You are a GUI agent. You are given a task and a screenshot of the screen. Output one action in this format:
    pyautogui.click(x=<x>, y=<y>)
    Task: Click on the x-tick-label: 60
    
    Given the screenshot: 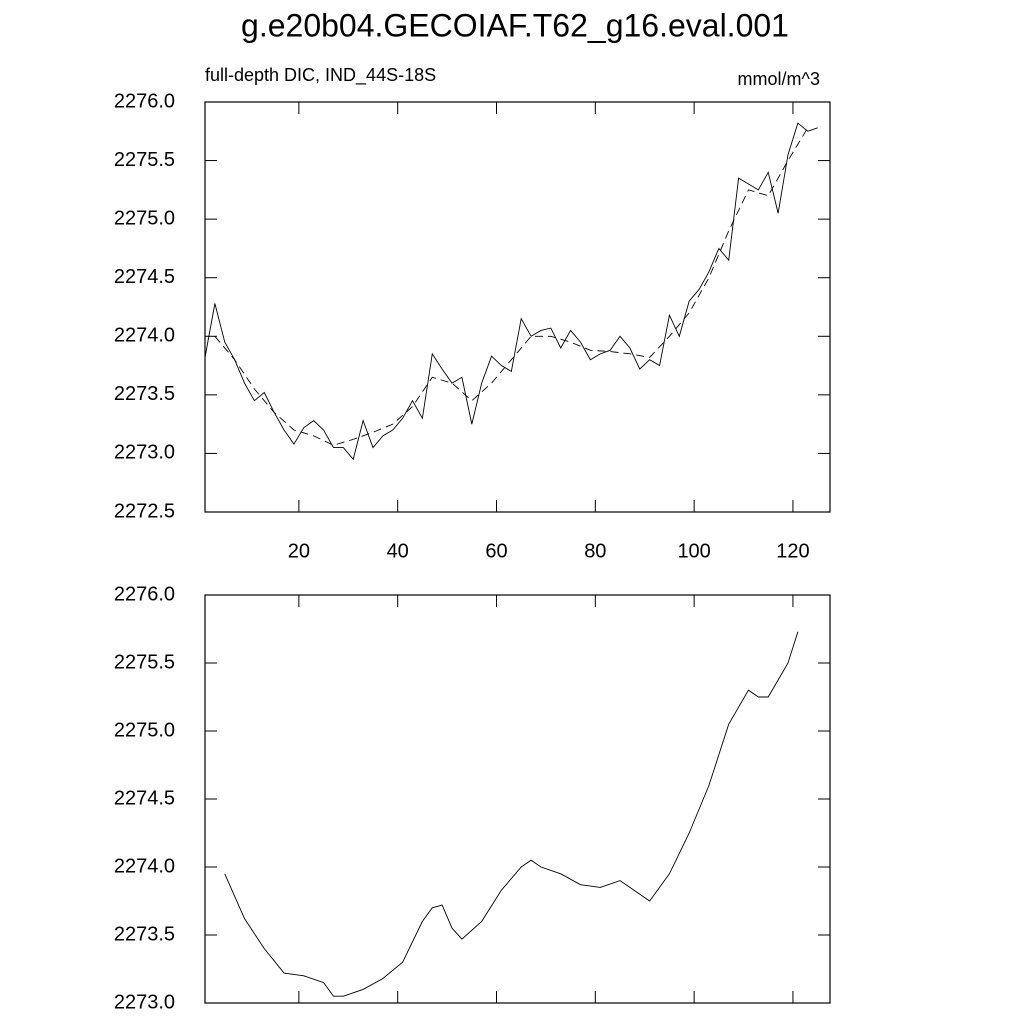 What is the action you would take?
    pyautogui.click(x=496, y=551)
    